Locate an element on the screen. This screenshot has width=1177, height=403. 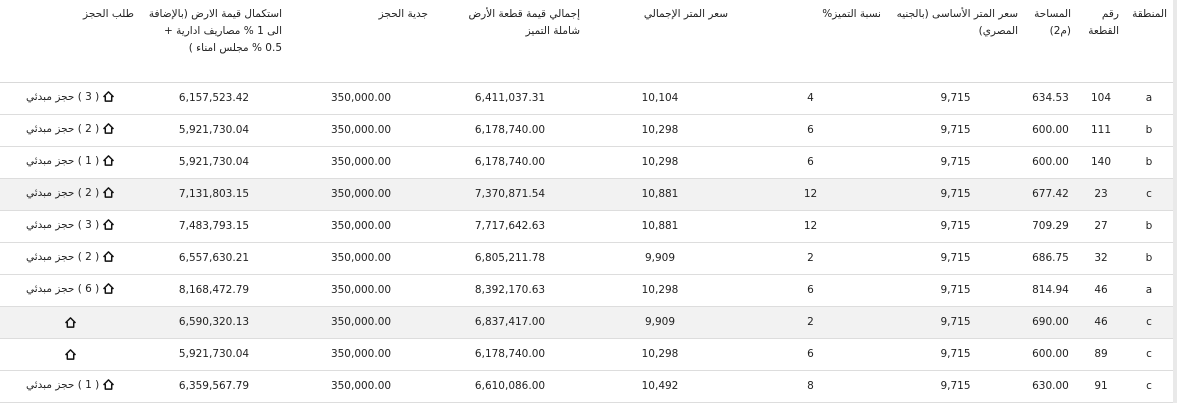
cell-remaining-value: 7,131,803.15 is located at coordinates (214, 194).